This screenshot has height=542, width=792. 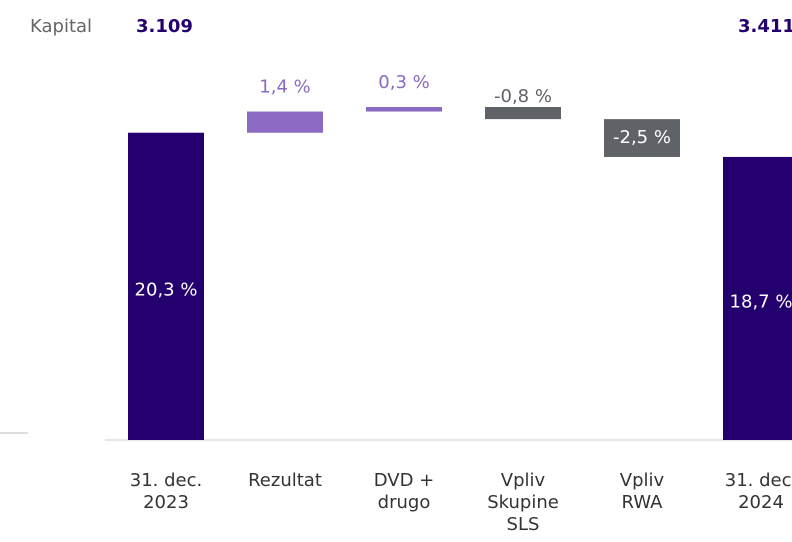 What do you see at coordinates (403, 82) in the screenshot?
I see `value-label: 0,3 %` at bounding box center [403, 82].